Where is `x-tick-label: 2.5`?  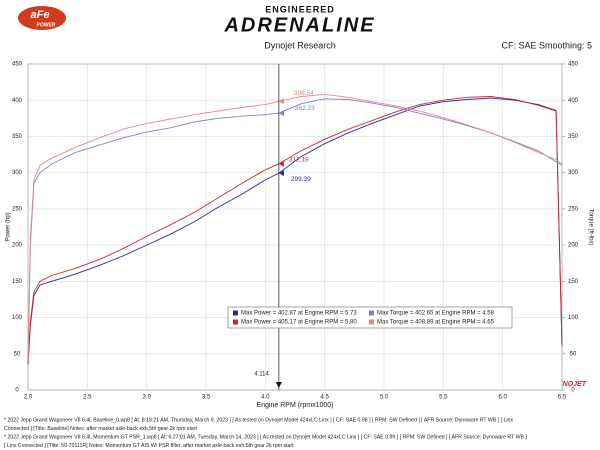
x-tick-label: 2.5 is located at coordinates (87, 398).